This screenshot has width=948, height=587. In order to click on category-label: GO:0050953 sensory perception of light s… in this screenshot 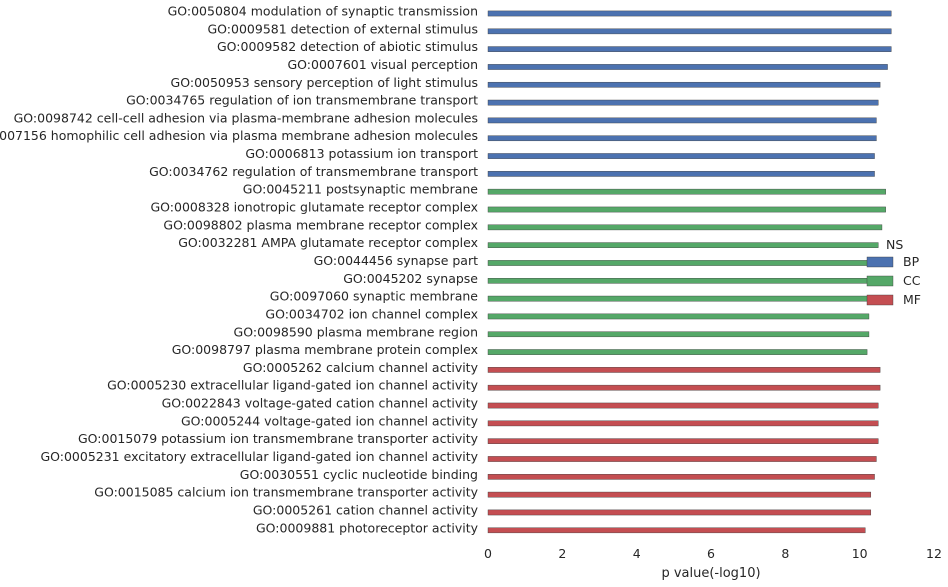, I will do `click(324, 82)`.